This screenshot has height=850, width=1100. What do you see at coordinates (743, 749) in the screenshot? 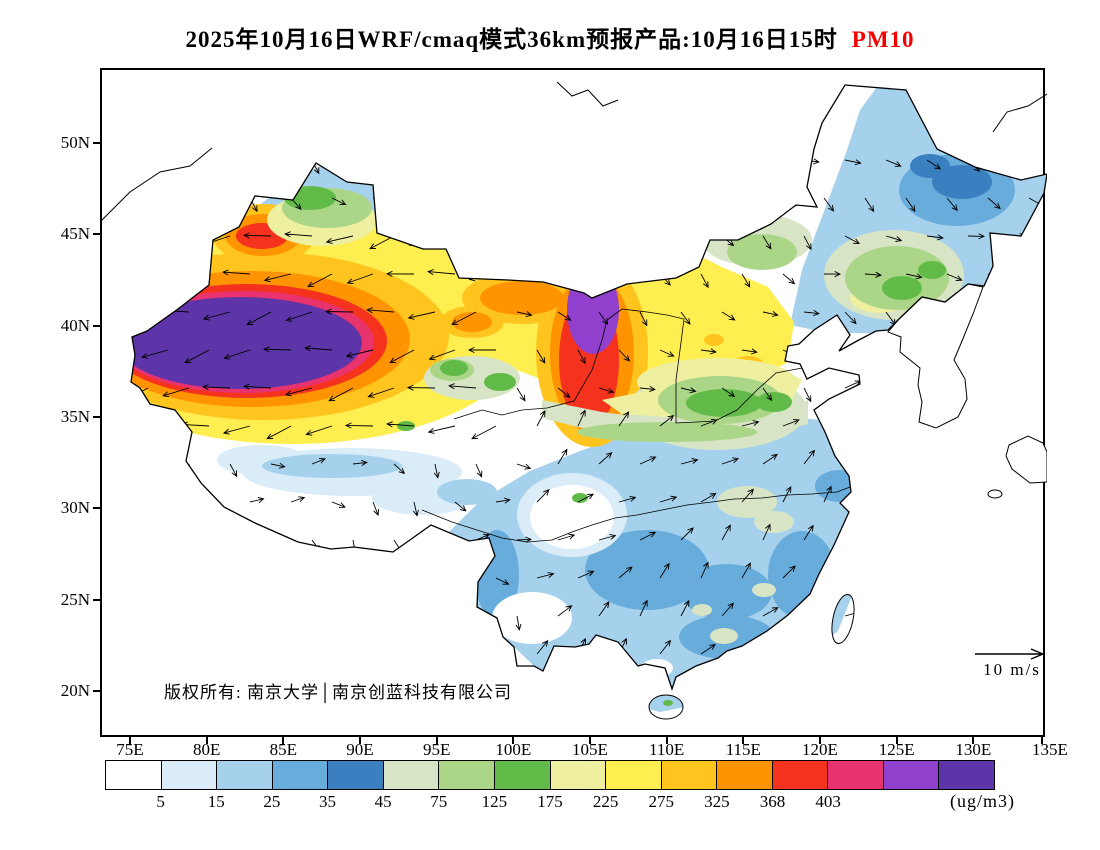
I see `lon-tick-label: 115E` at bounding box center [743, 749].